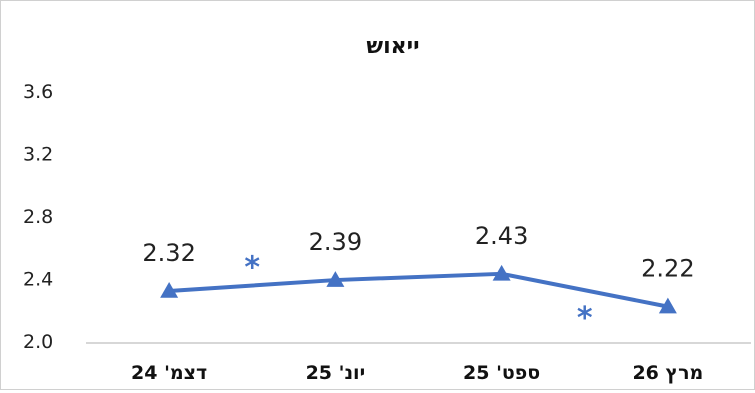 This screenshot has width=755, height=393. What do you see at coordinates (418, 363) in the screenshot?
I see `x-axis: דצמ' 24 יונ' 25 ספט' 25 מרץ 26` at bounding box center [418, 363].